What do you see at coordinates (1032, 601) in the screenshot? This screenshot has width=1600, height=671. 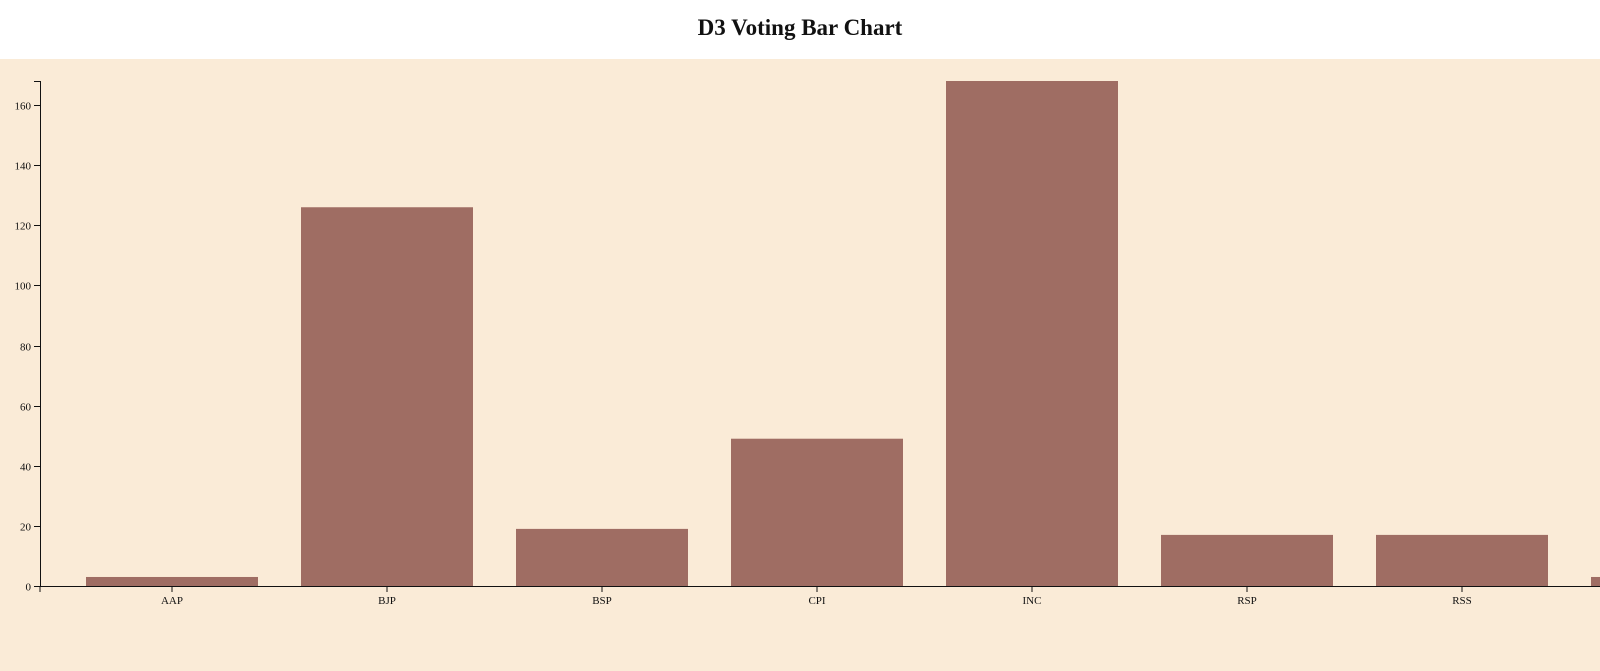 I see `x-tick-label-inc: INC` at bounding box center [1032, 601].